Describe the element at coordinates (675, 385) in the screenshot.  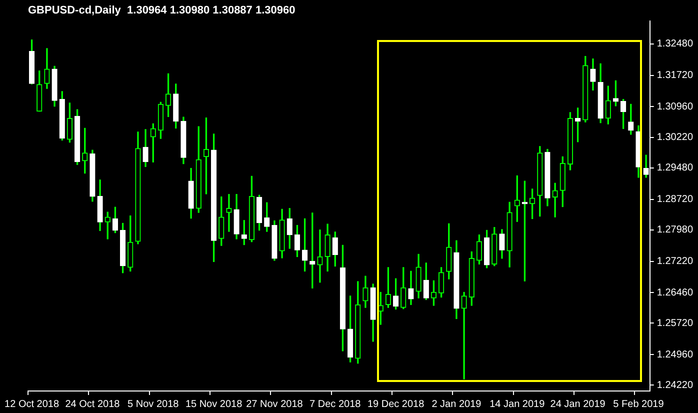
I see `y-tick-label: 1.24220` at that location.